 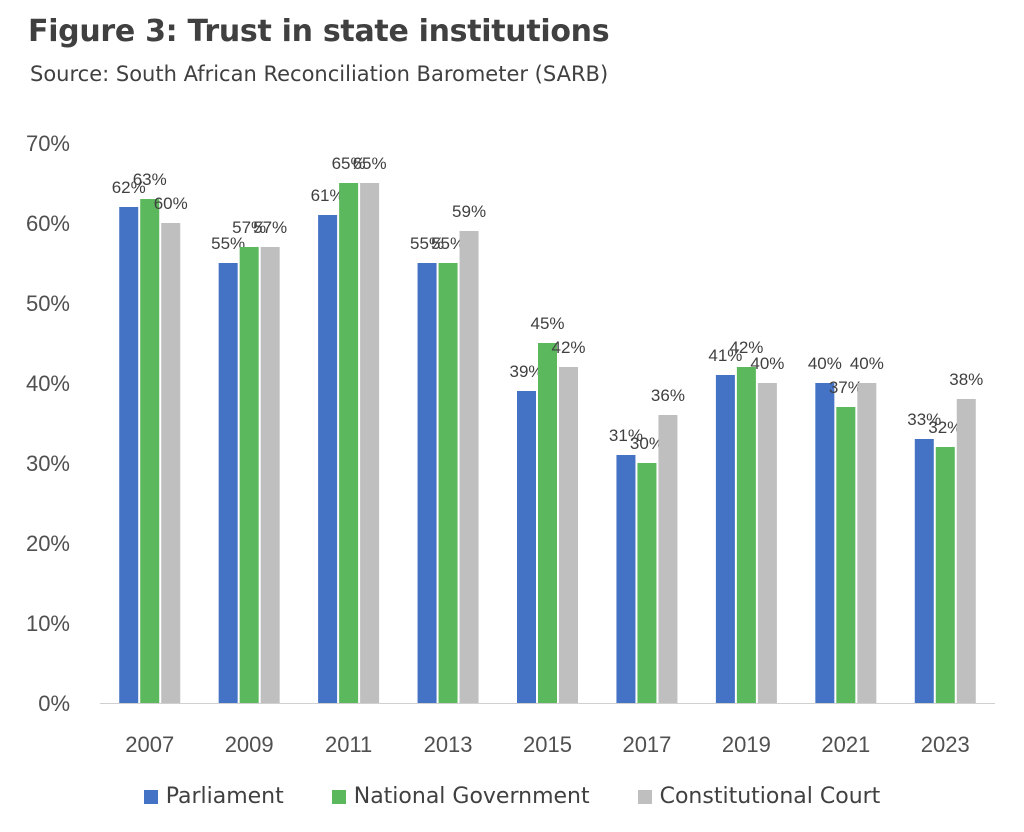 I want to click on legend-swatch-parliament, so click(x=150, y=796).